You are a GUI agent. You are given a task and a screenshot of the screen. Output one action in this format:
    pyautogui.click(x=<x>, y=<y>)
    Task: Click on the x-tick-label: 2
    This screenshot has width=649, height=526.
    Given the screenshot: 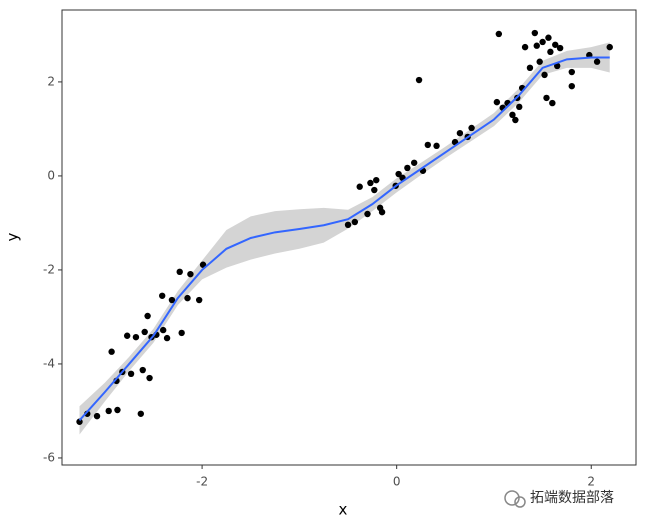 What is the action you would take?
    pyautogui.click(x=591, y=482)
    